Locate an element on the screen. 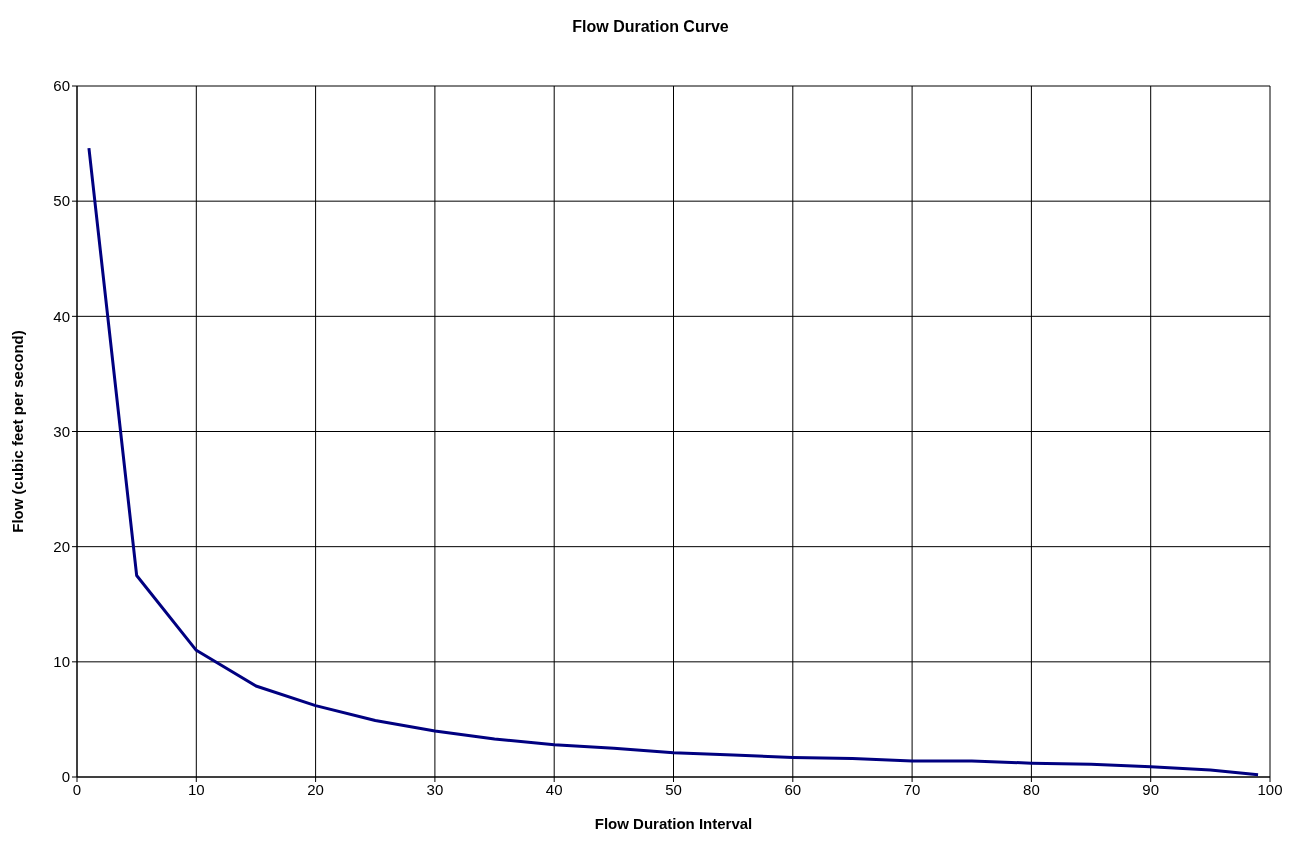  x-tick-label: 30 is located at coordinates (435, 789).